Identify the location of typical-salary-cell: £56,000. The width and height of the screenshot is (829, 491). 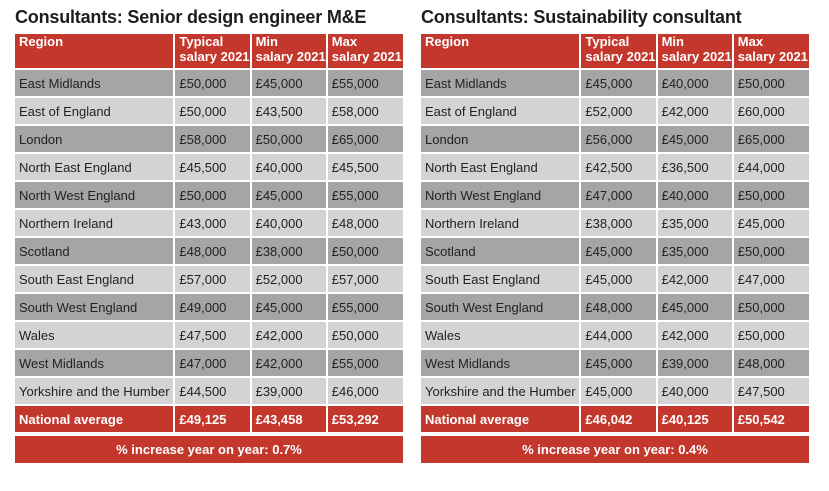
(619, 139).